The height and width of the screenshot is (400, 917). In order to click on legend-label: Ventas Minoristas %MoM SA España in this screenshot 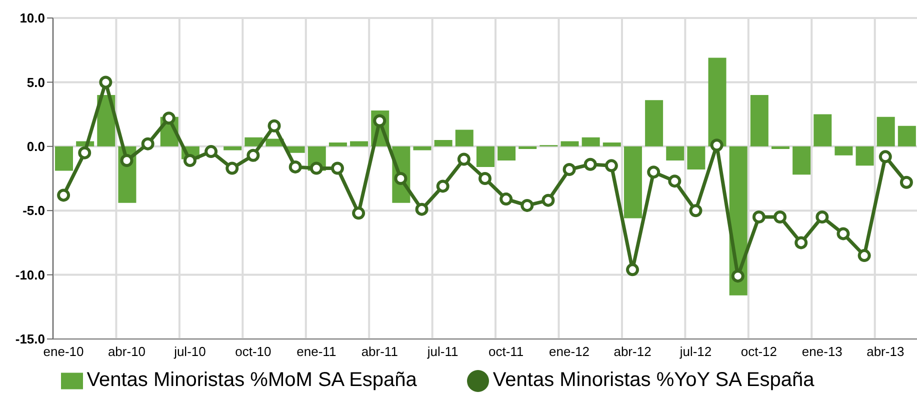, I will do `click(251, 380)`.